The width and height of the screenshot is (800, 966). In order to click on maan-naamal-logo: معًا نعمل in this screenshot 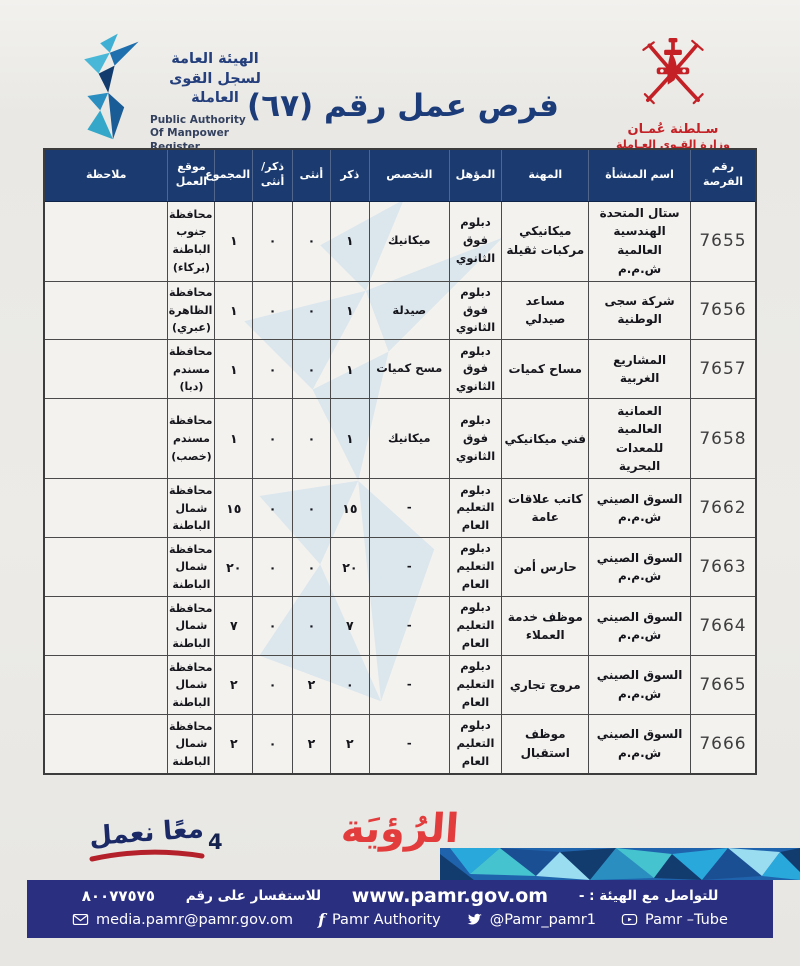, I will do `click(146, 840)`.